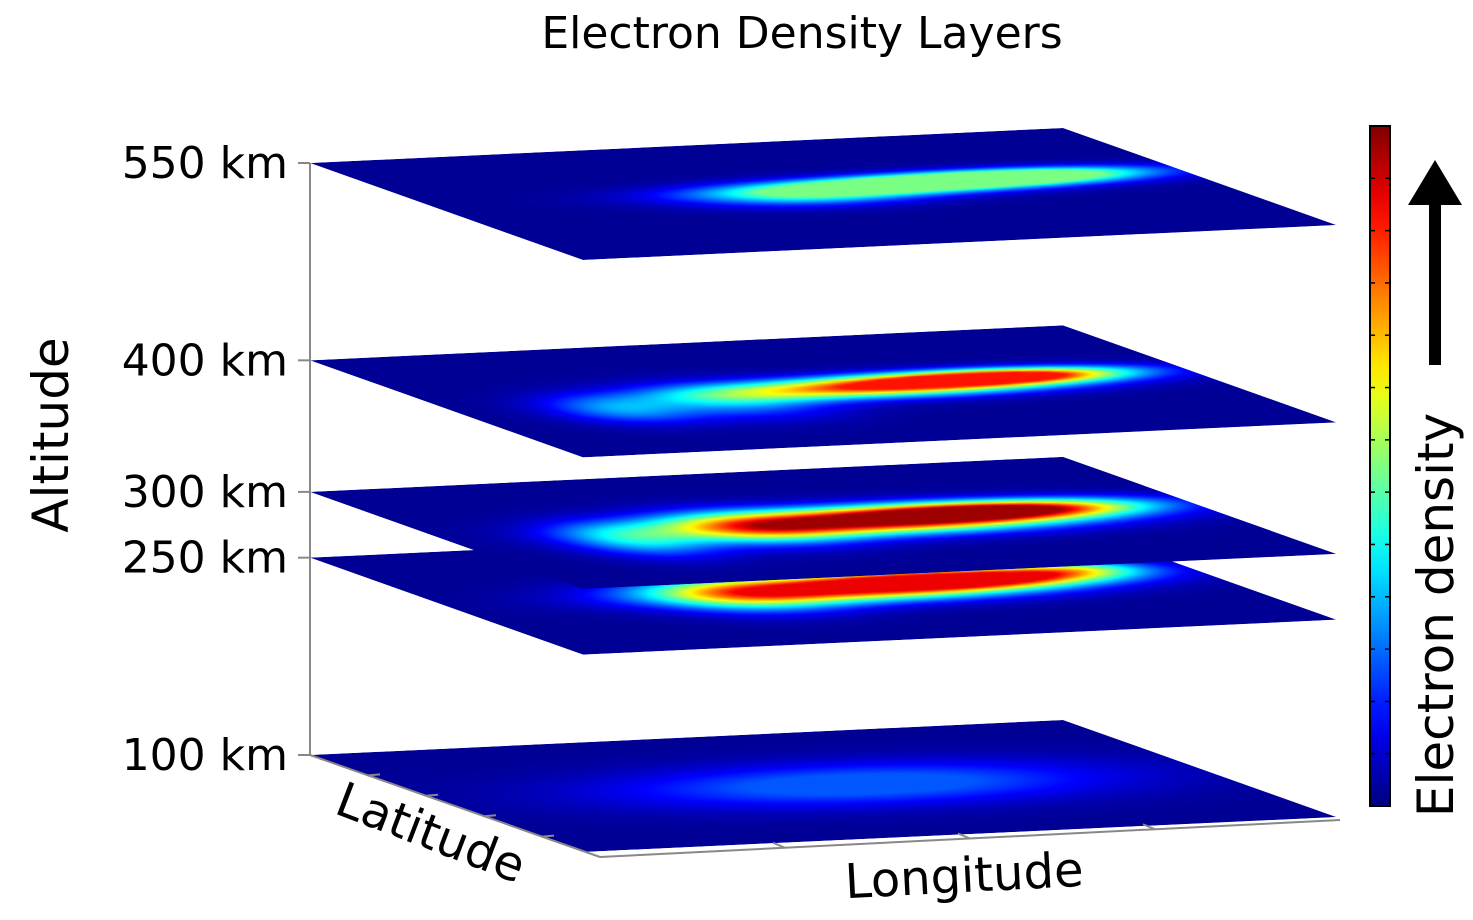 Image resolution: width=1473 pixels, height=920 pixels. I want to click on colorbar-ticks, so click(1380, 466).